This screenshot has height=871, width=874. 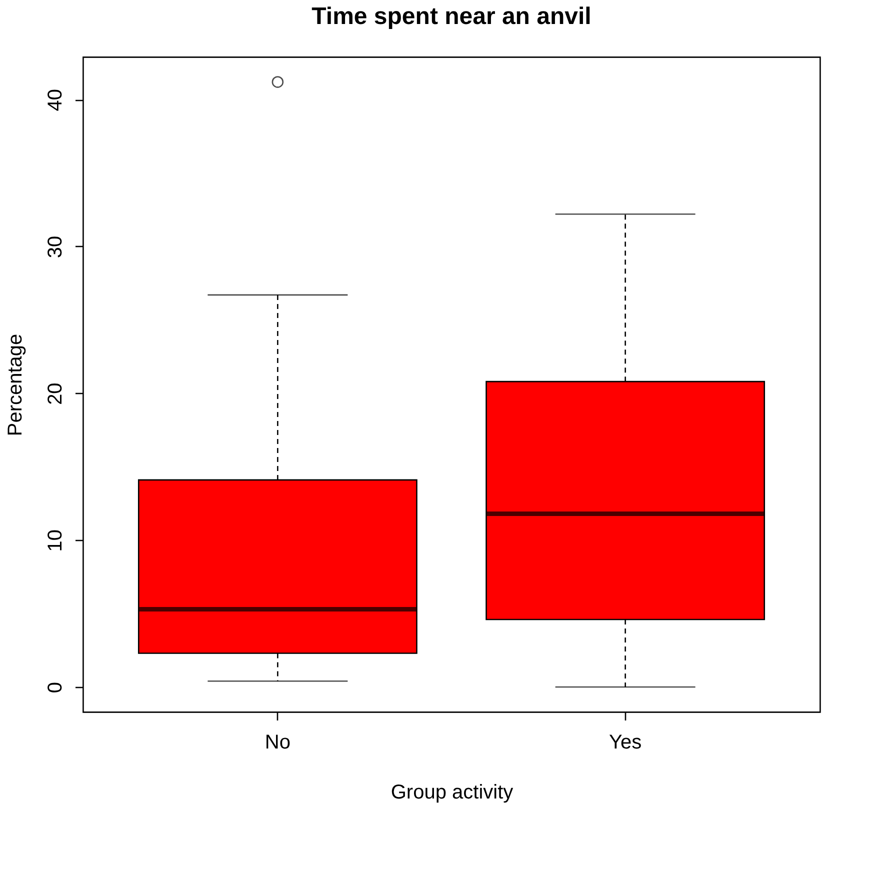 What do you see at coordinates (452, 16) in the screenshot?
I see `chart-title: Time spent near an anvil` at bounding box center [452, 16].